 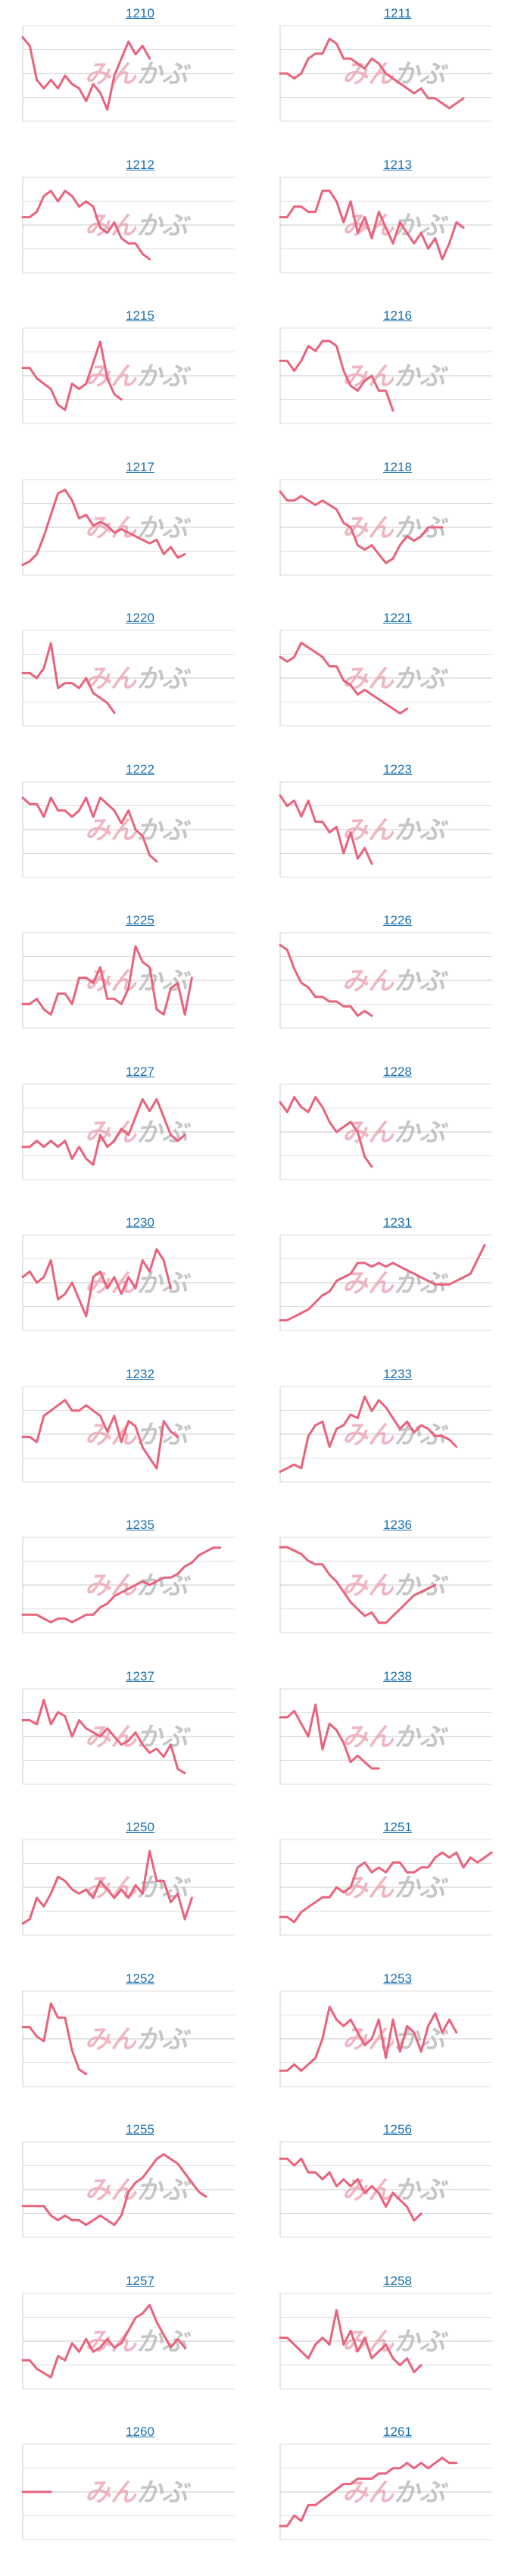 I want to click on chart-cell-1232: 1232 みんかぶ, so click(x=140, y=1435).